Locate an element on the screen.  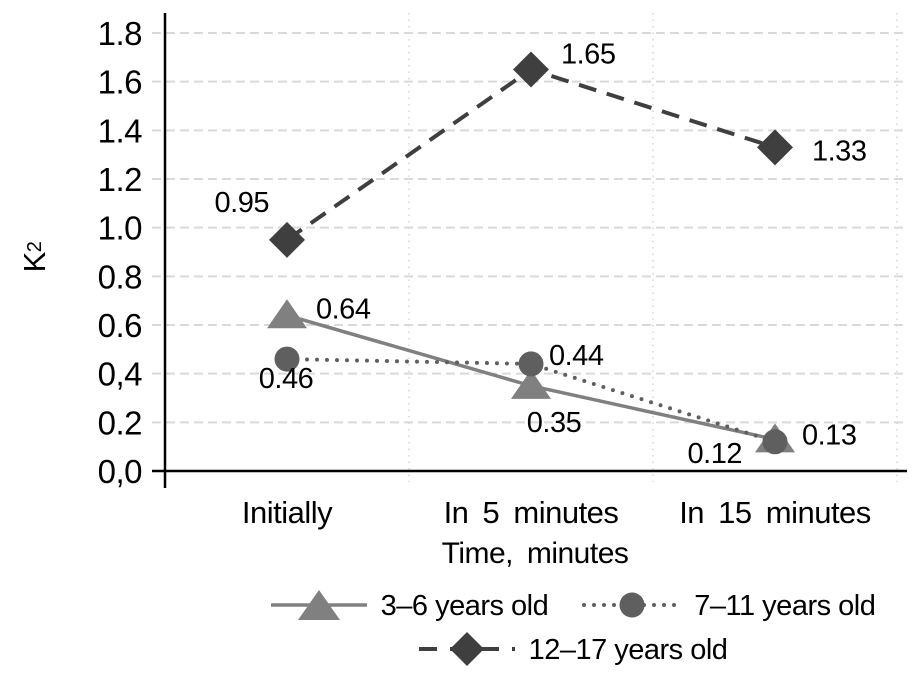
legend-label: 7–11 years old is located at coordinates (785, 605).